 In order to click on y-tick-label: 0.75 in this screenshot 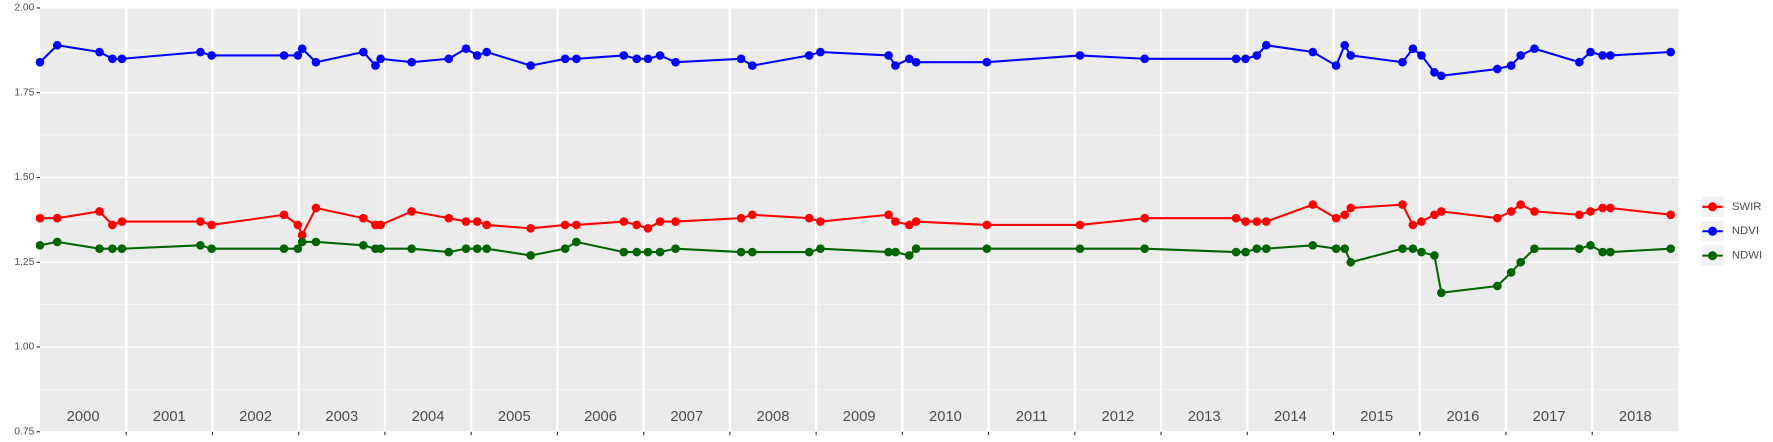, I will do `click(24, 431)`.